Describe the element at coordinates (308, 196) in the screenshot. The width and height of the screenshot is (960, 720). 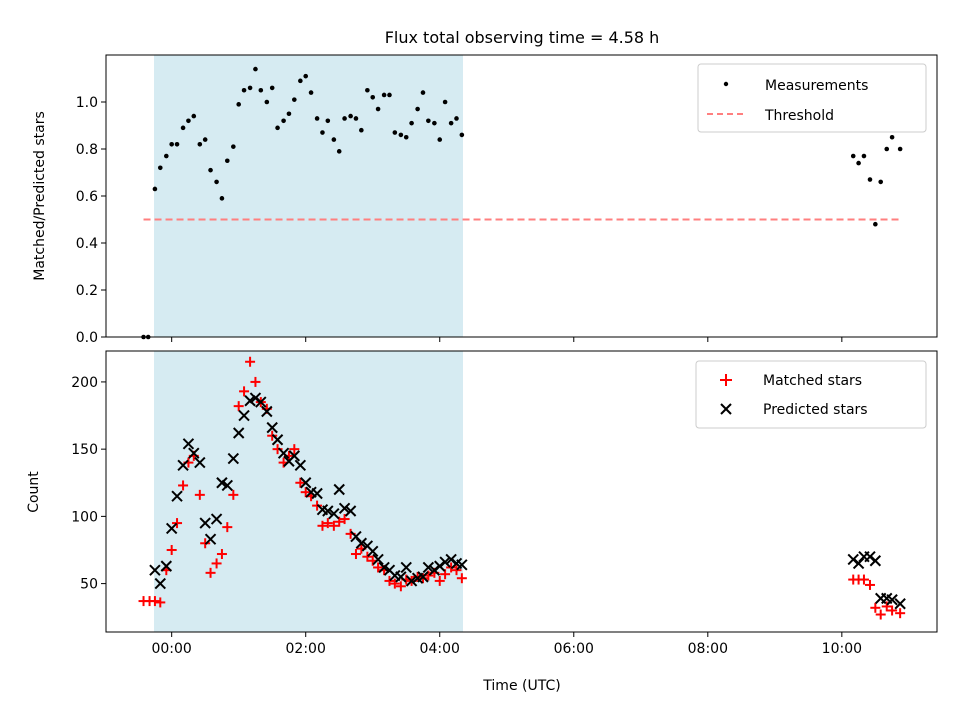
I see `top-night-band` at that location.